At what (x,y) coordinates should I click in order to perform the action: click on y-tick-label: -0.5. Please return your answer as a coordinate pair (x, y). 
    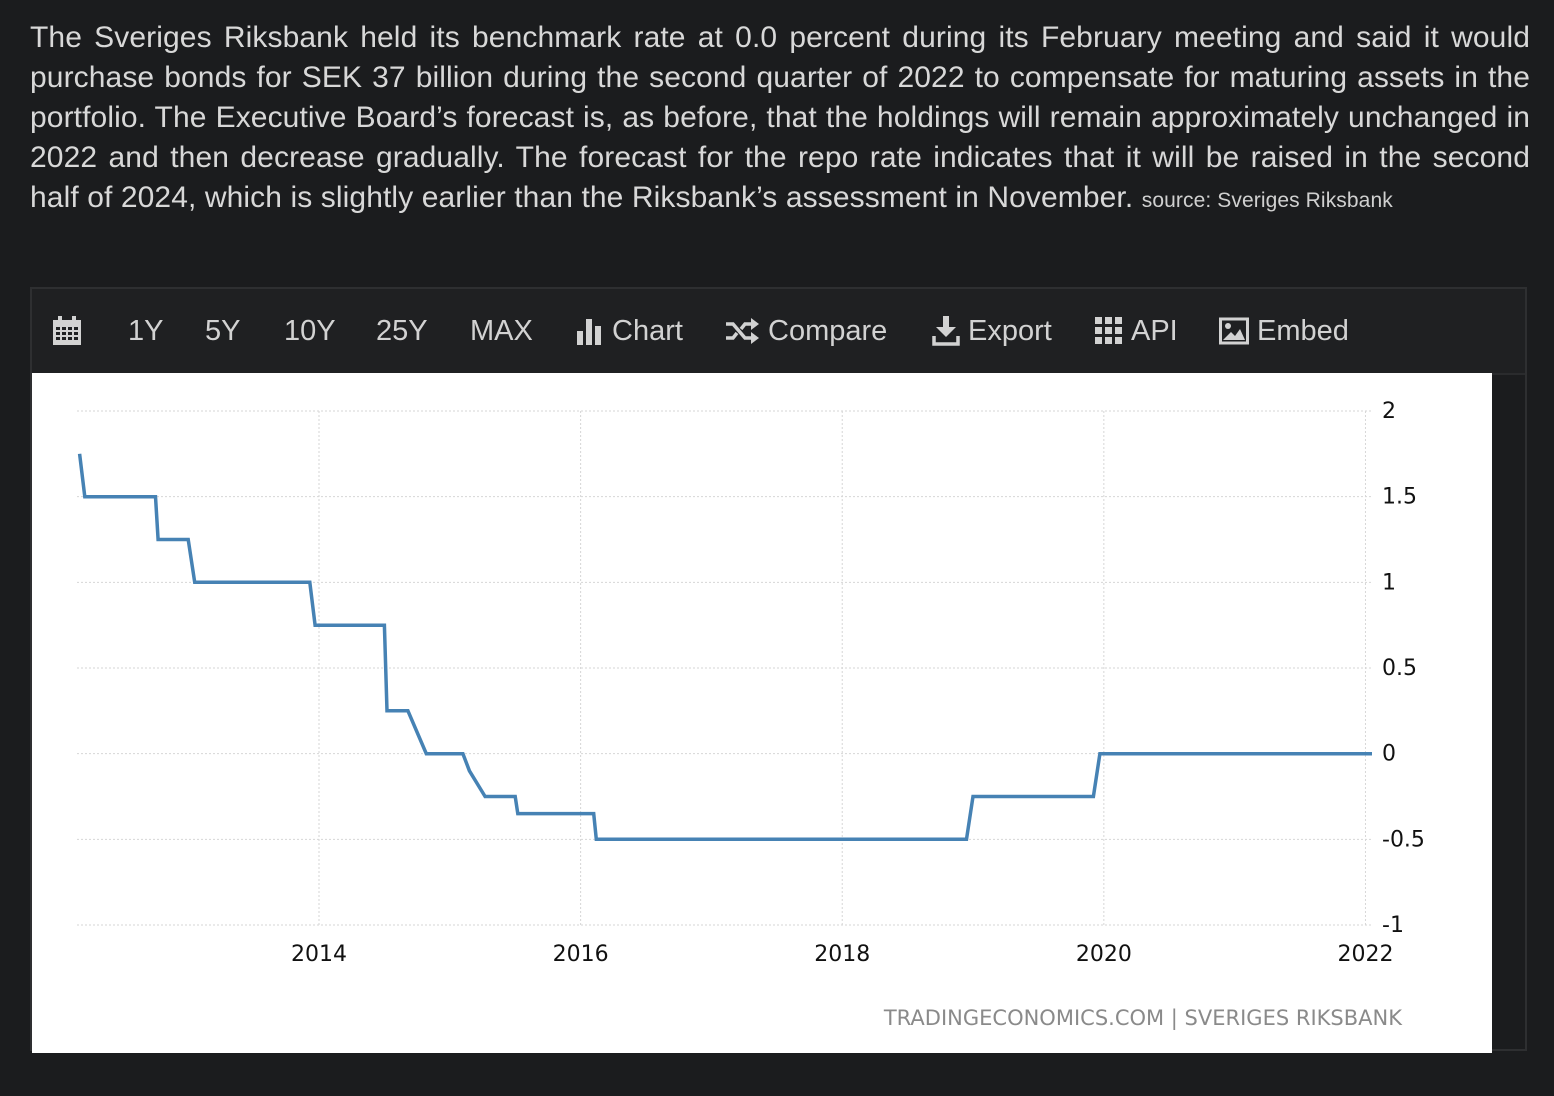
    Looking at the image, I should click on (1403, 839).